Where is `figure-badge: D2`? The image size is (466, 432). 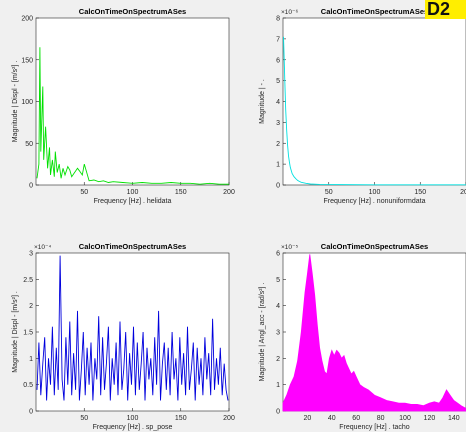 figure-badge: D2 is located at coordinates (445, 9).